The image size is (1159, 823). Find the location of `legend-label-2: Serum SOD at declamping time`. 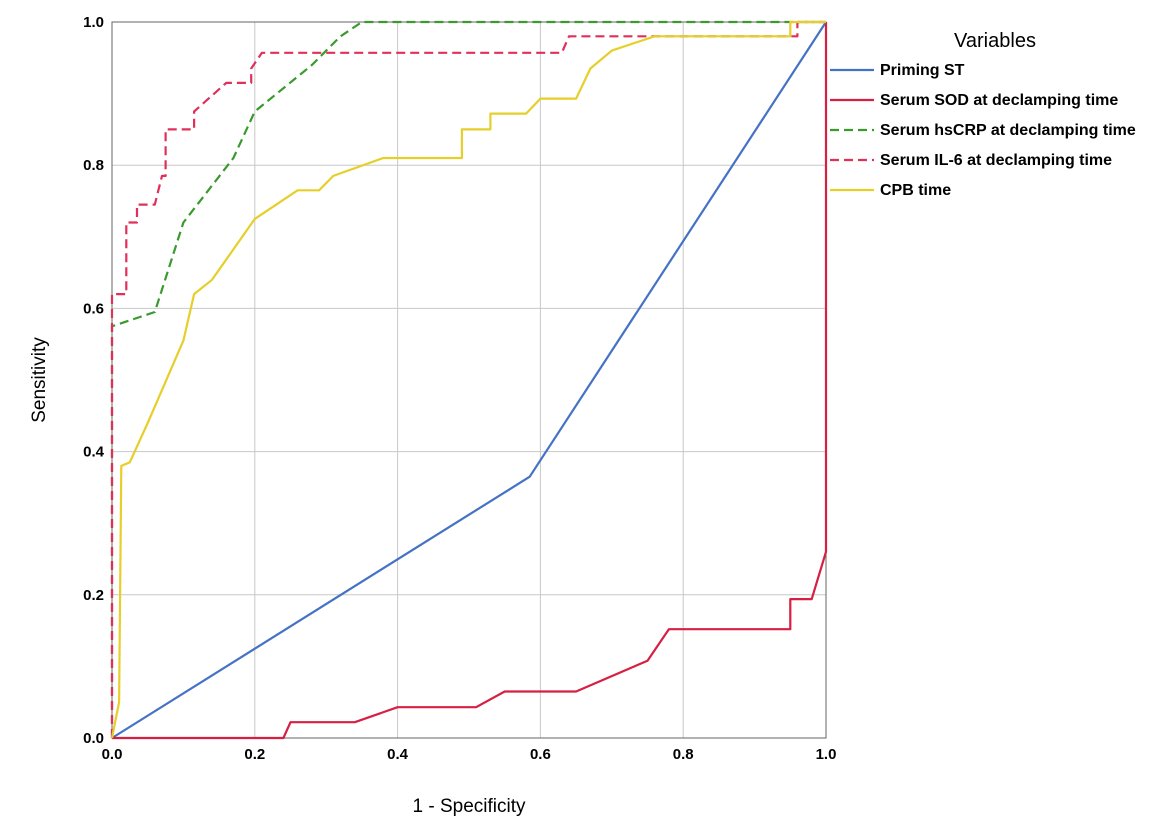

legend-label-2: Serum SOD at declamping time is located at coordinates (999, 100).